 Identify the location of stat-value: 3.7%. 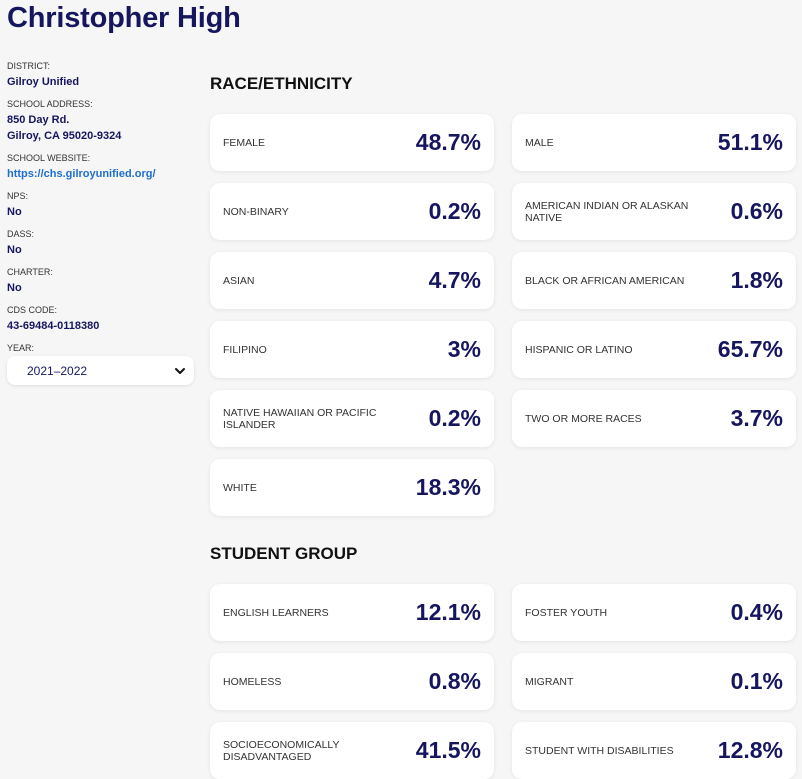
(756, 418).